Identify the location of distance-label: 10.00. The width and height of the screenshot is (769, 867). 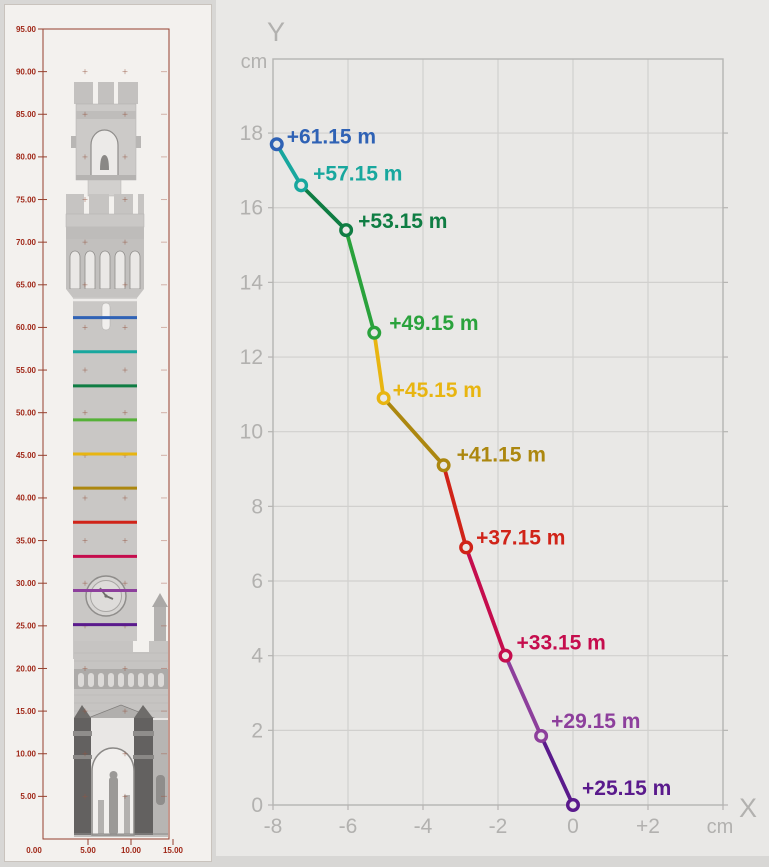
(131, 850).